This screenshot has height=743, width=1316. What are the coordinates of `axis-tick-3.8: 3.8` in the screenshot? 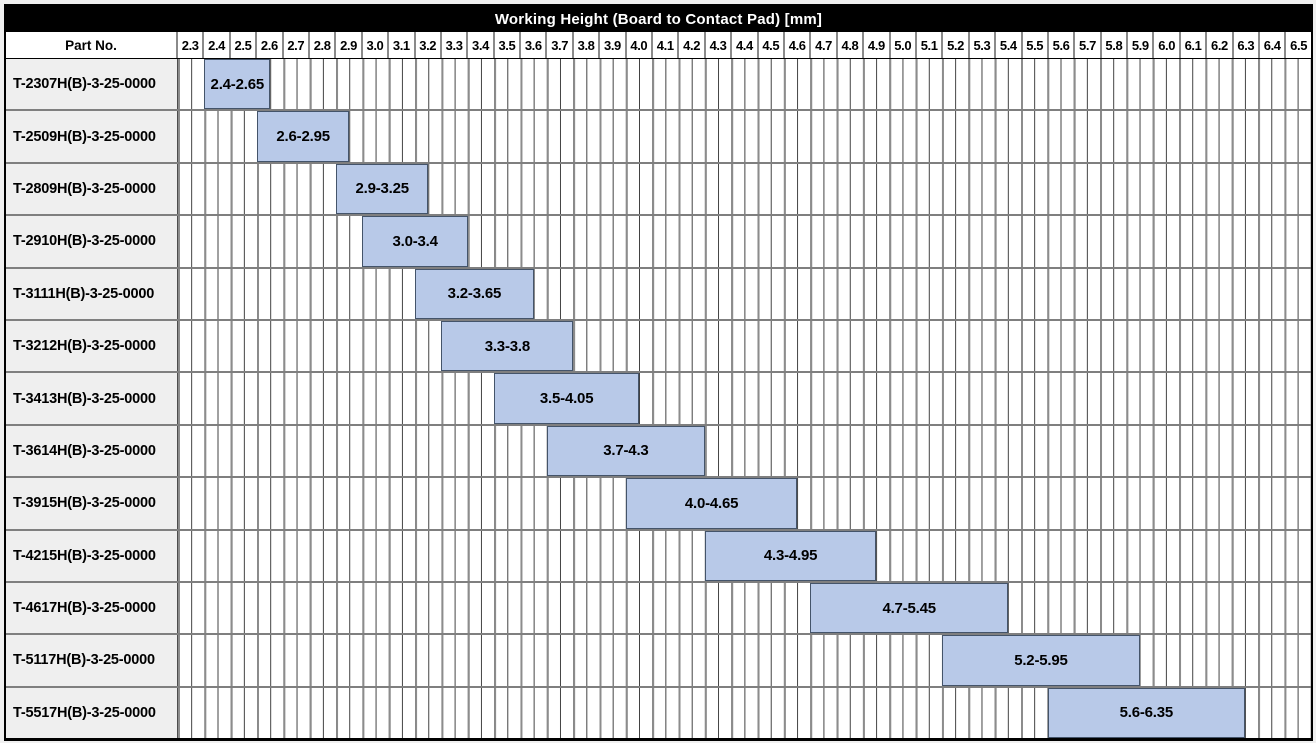 It's located at (584, 45).